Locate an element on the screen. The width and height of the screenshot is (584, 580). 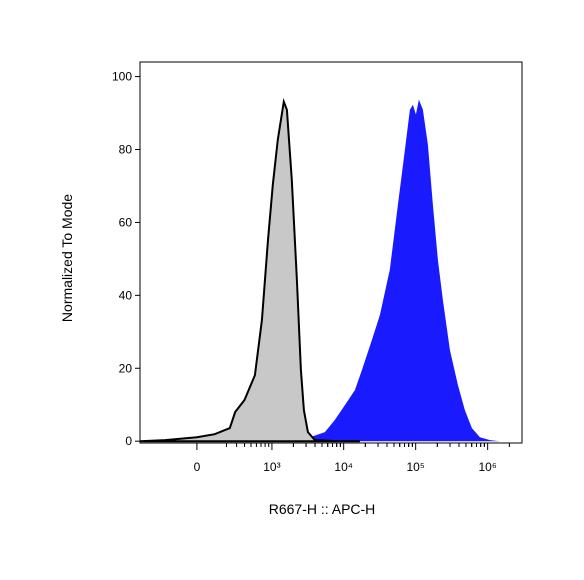
y-tick-label: 40 is located at coordinates (126, 295).